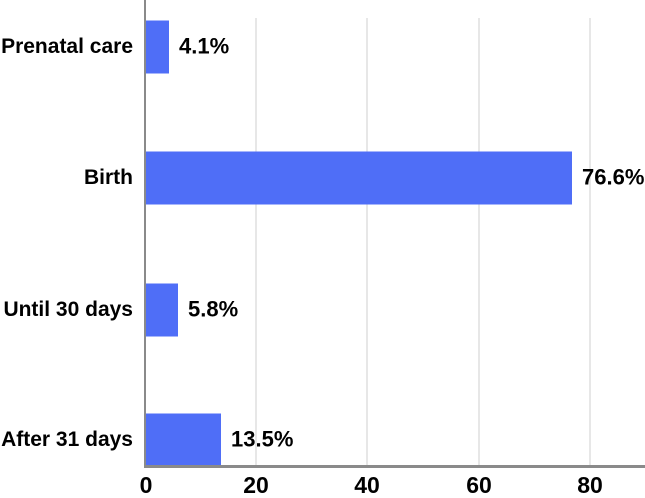  Describe the element at coordinates (213, 309) in the screenshot. I see `value-label-until-30-days: 5.8%` at that location.